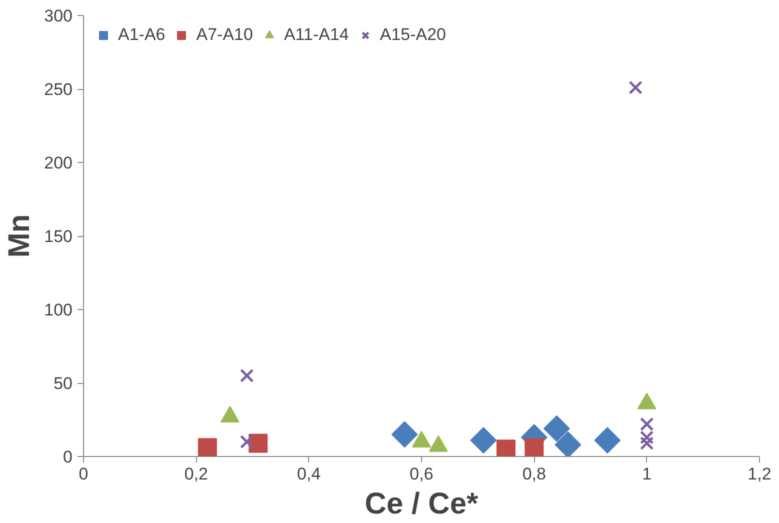  What do you see at coordinates (58, 89) in the screenshot?
I see `y-tick-label: 250` at bounding box center [58, 89].